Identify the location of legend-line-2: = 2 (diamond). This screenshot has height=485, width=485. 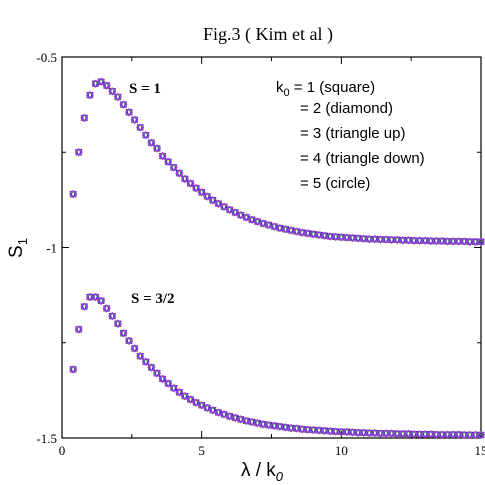
(346, 108).